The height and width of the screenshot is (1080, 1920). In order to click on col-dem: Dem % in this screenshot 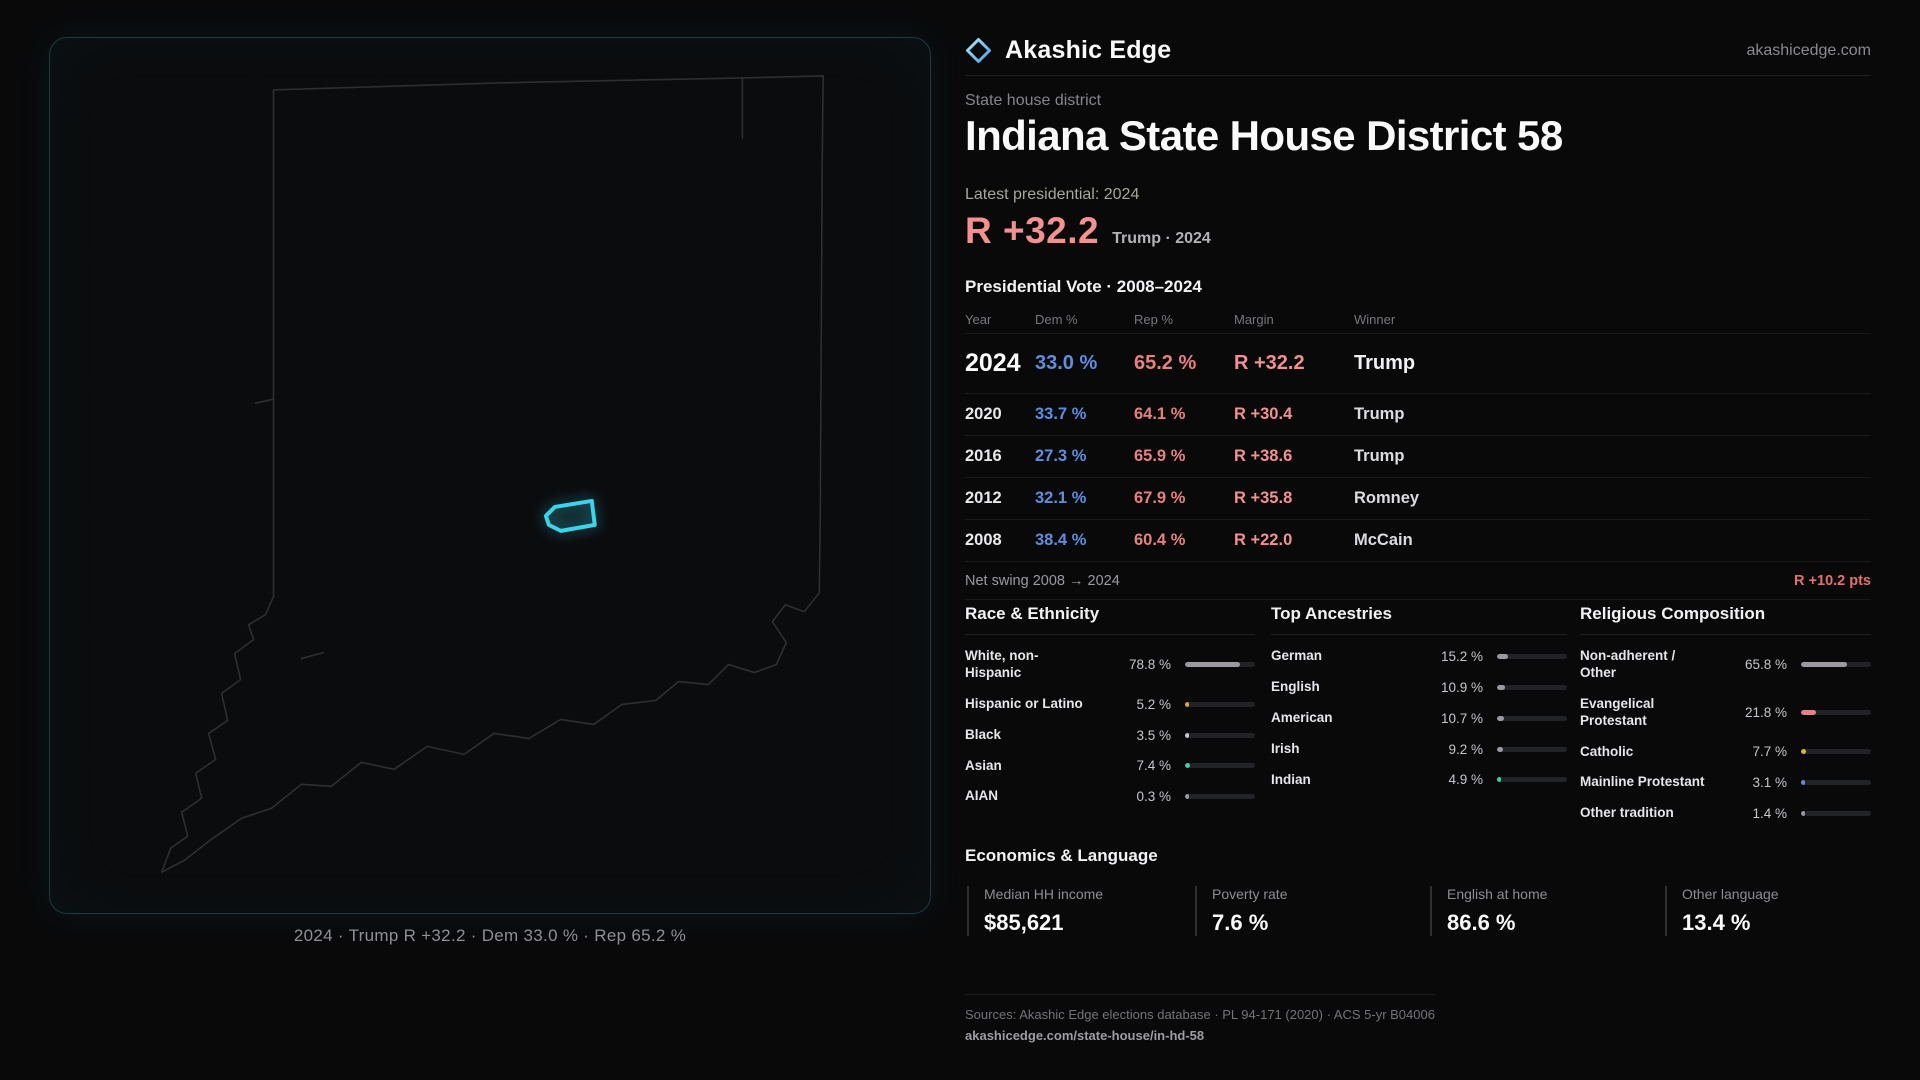, I will do `click(1056, 319)`.